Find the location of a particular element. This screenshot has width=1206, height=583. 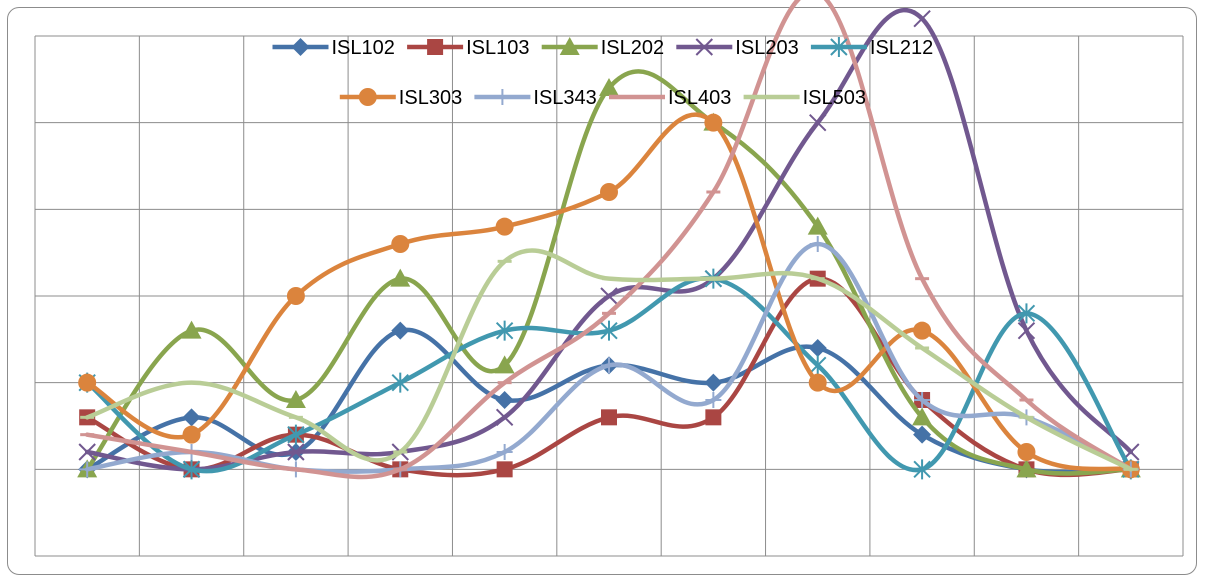

legend-label: ISL203 is located at coordinates (766, 48).